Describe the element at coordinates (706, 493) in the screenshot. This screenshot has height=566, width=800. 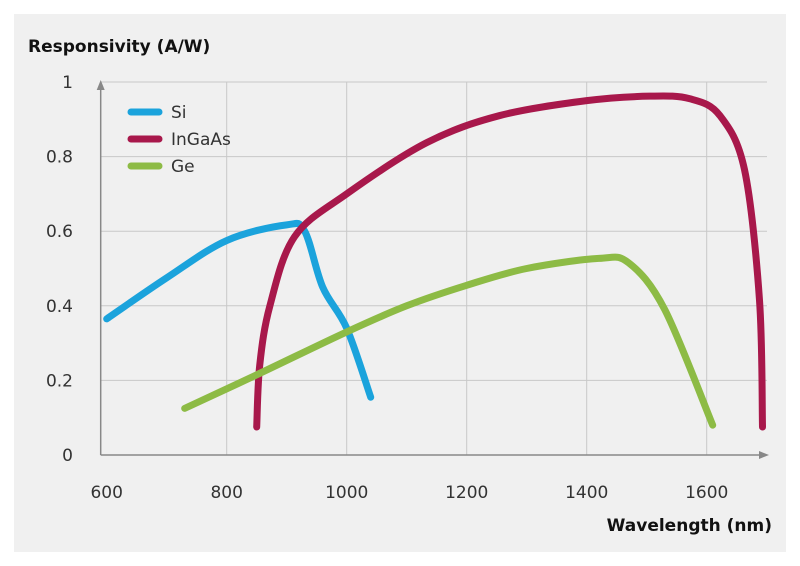
I see `x-tick-label: 1600` at that location.